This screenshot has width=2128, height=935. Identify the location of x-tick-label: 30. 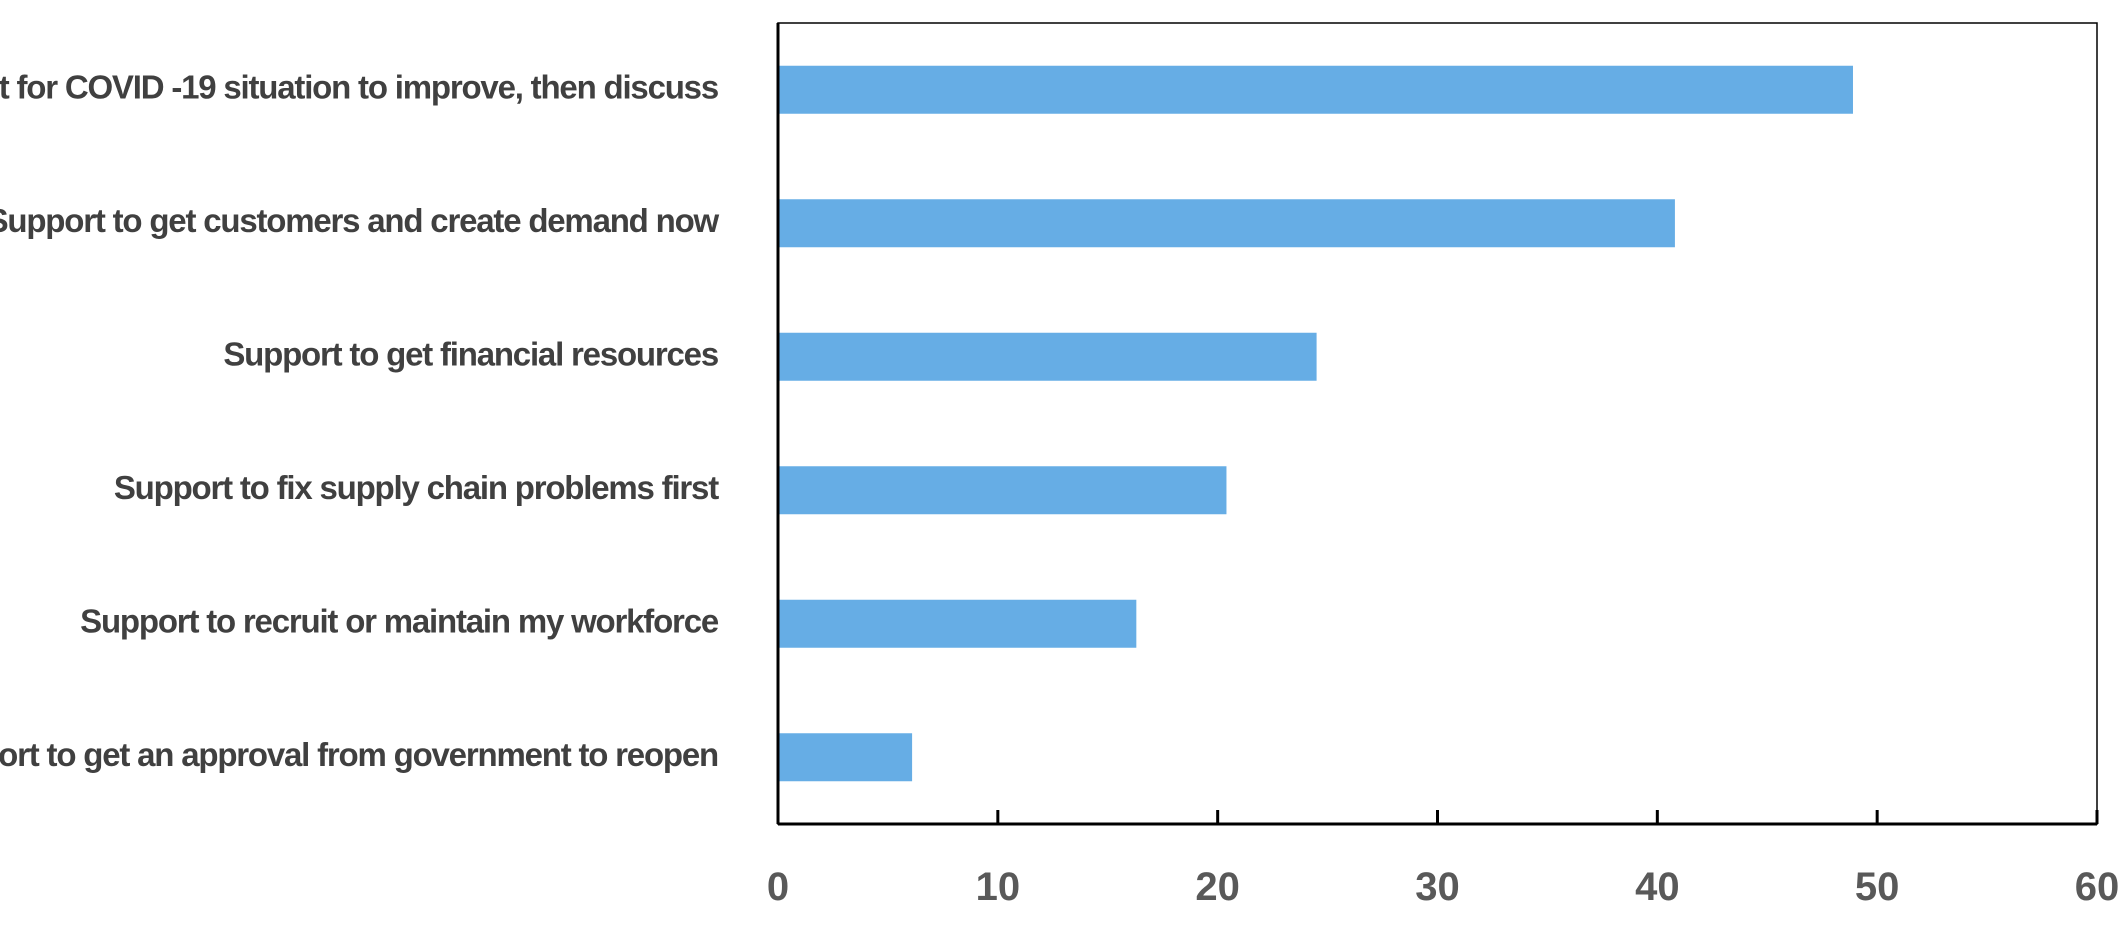
(1437, 887).